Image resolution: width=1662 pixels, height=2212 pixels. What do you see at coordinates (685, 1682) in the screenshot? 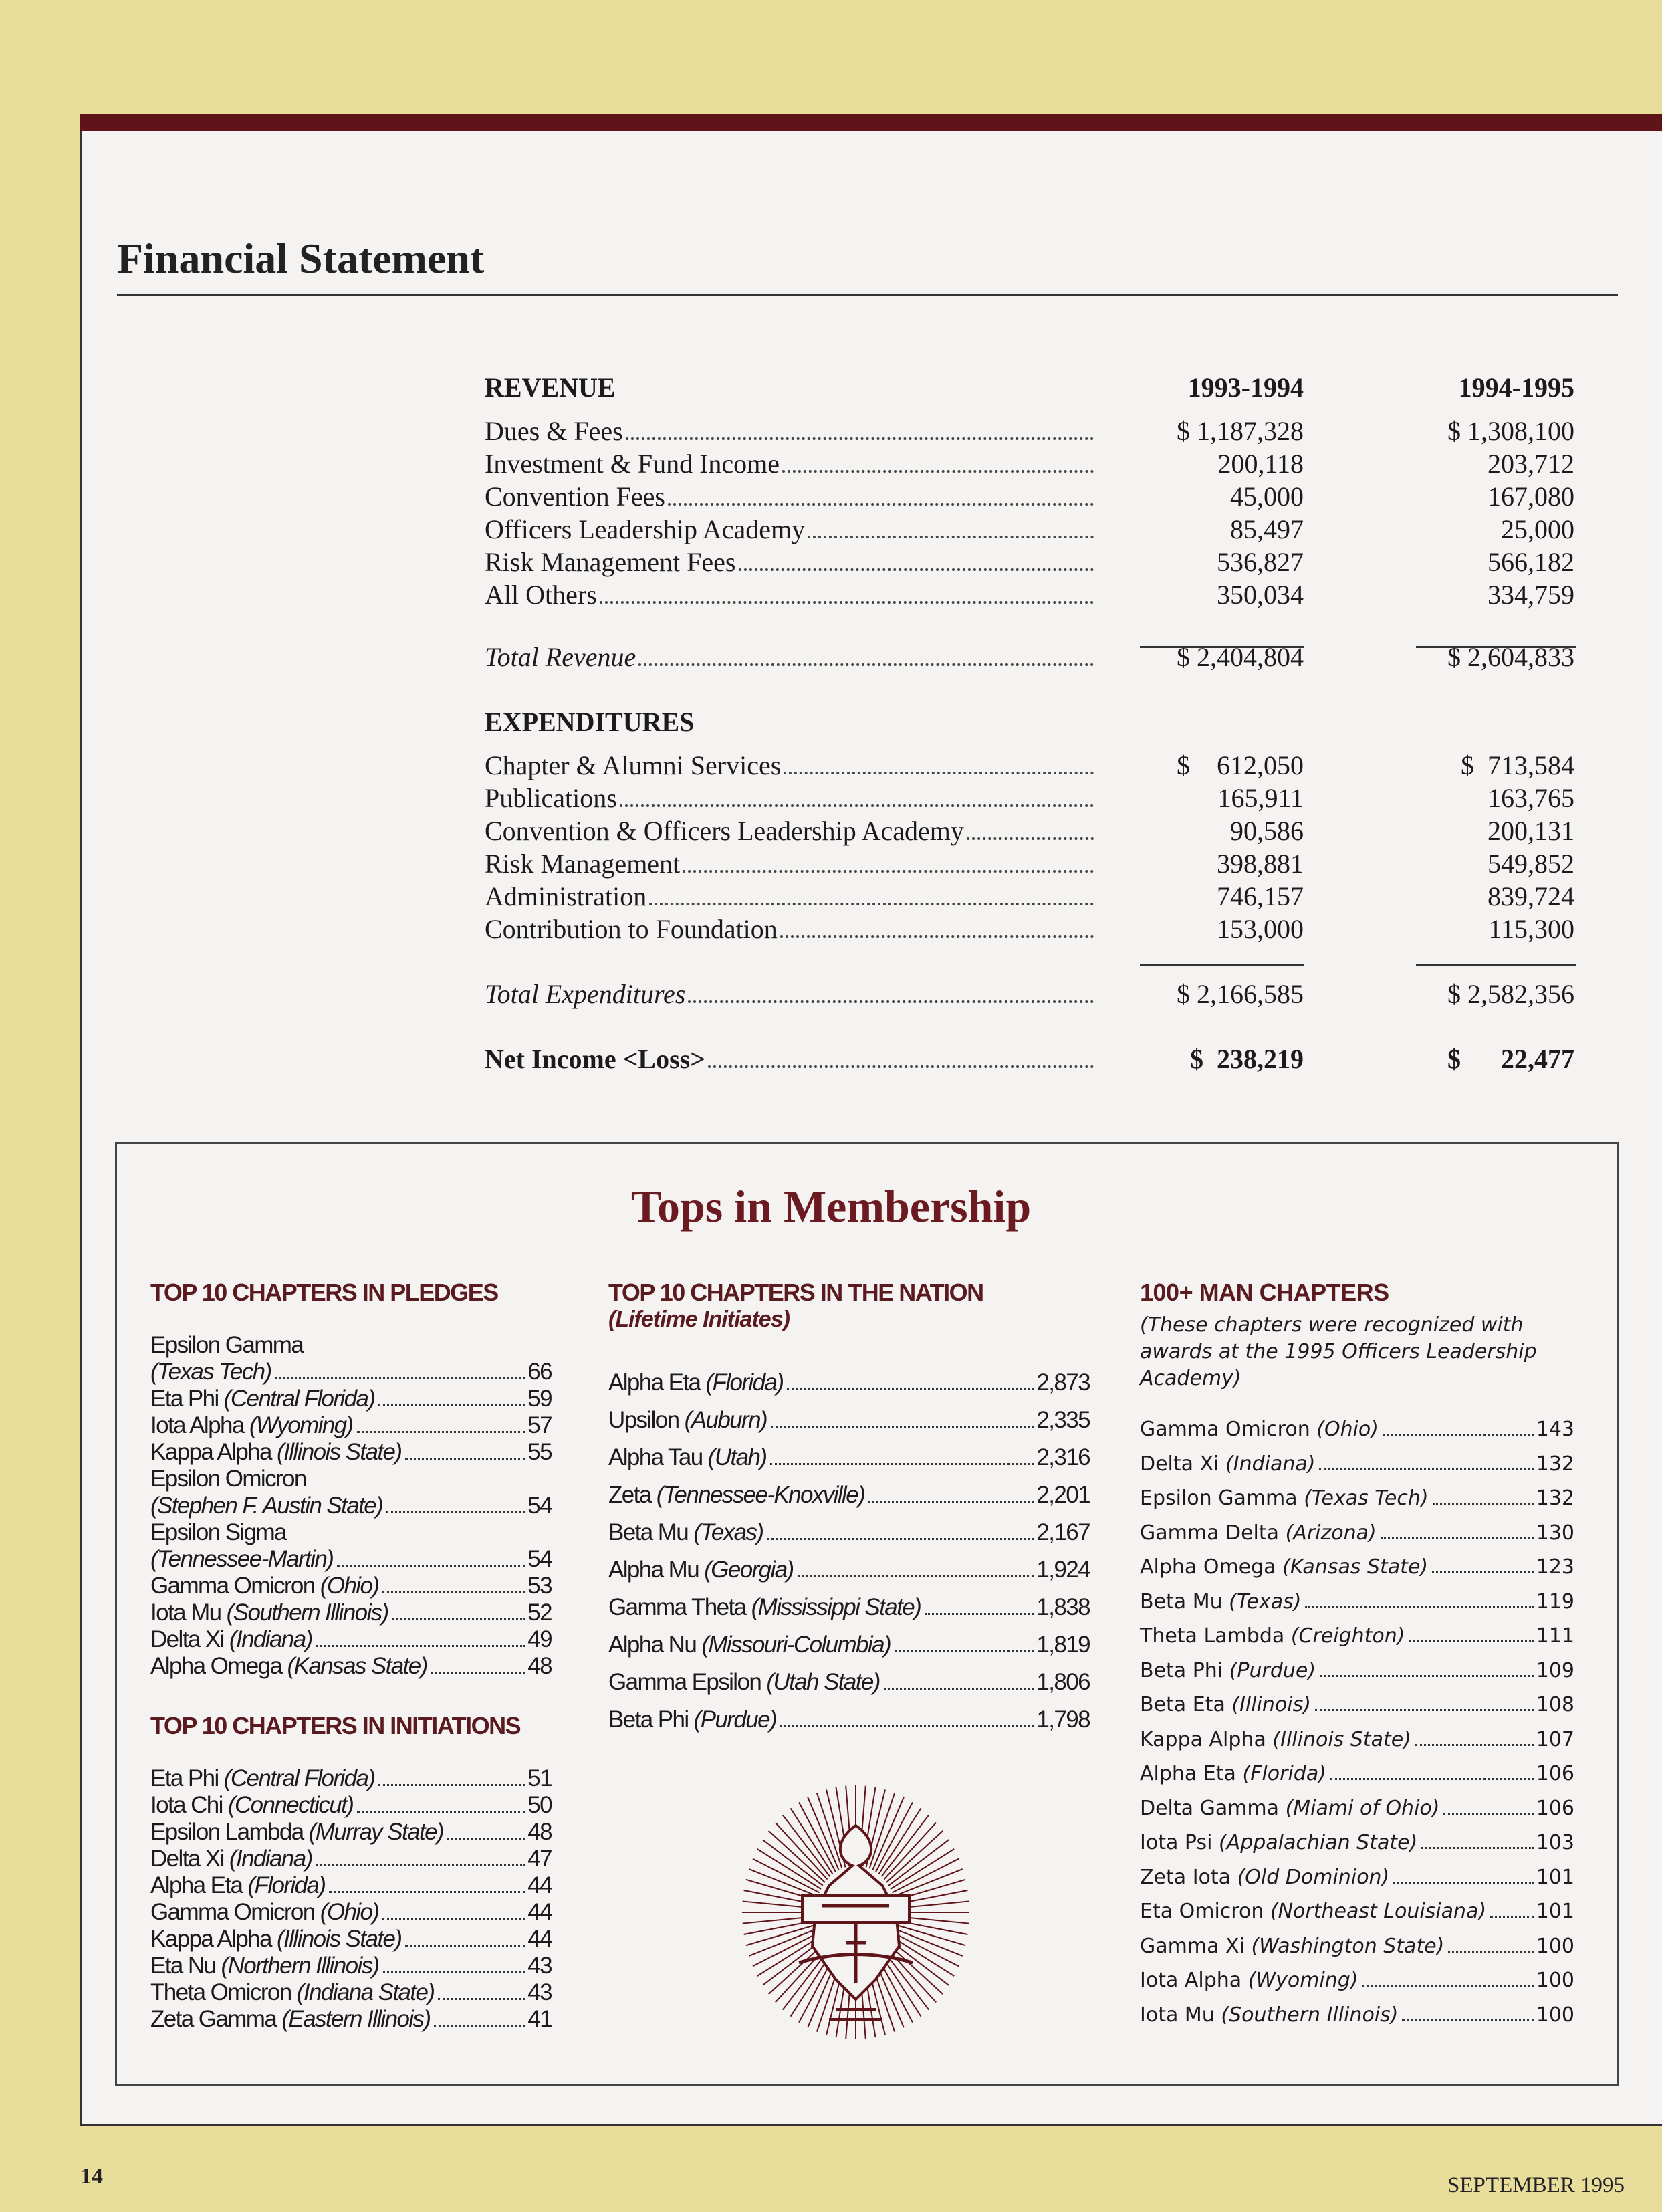
I see `chapter-name: Gamma Epsilon` at bounding box center [685, 1682].